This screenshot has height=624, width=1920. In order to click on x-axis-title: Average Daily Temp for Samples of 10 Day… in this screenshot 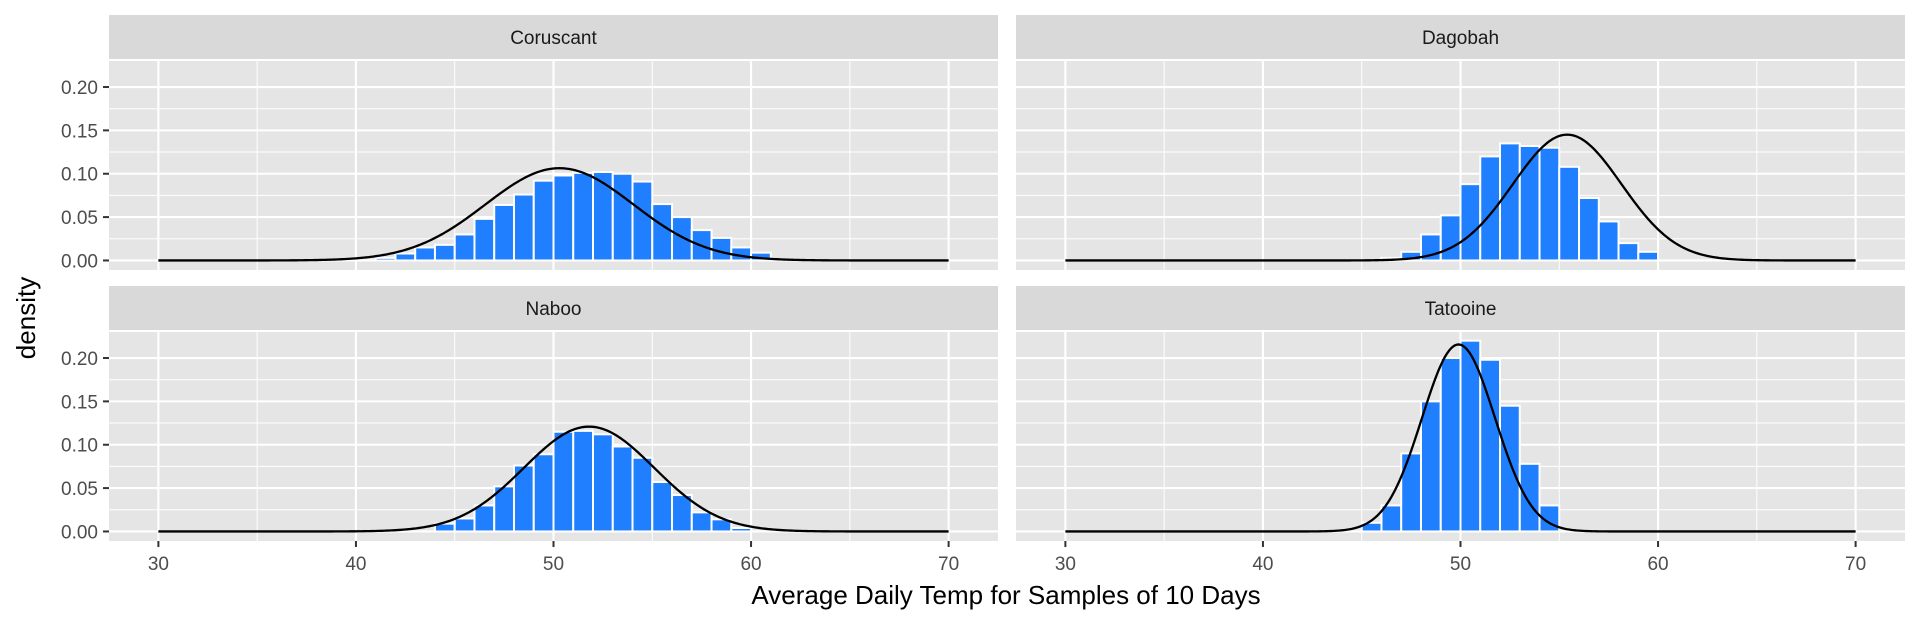, I will do `click(1005, 595)`.